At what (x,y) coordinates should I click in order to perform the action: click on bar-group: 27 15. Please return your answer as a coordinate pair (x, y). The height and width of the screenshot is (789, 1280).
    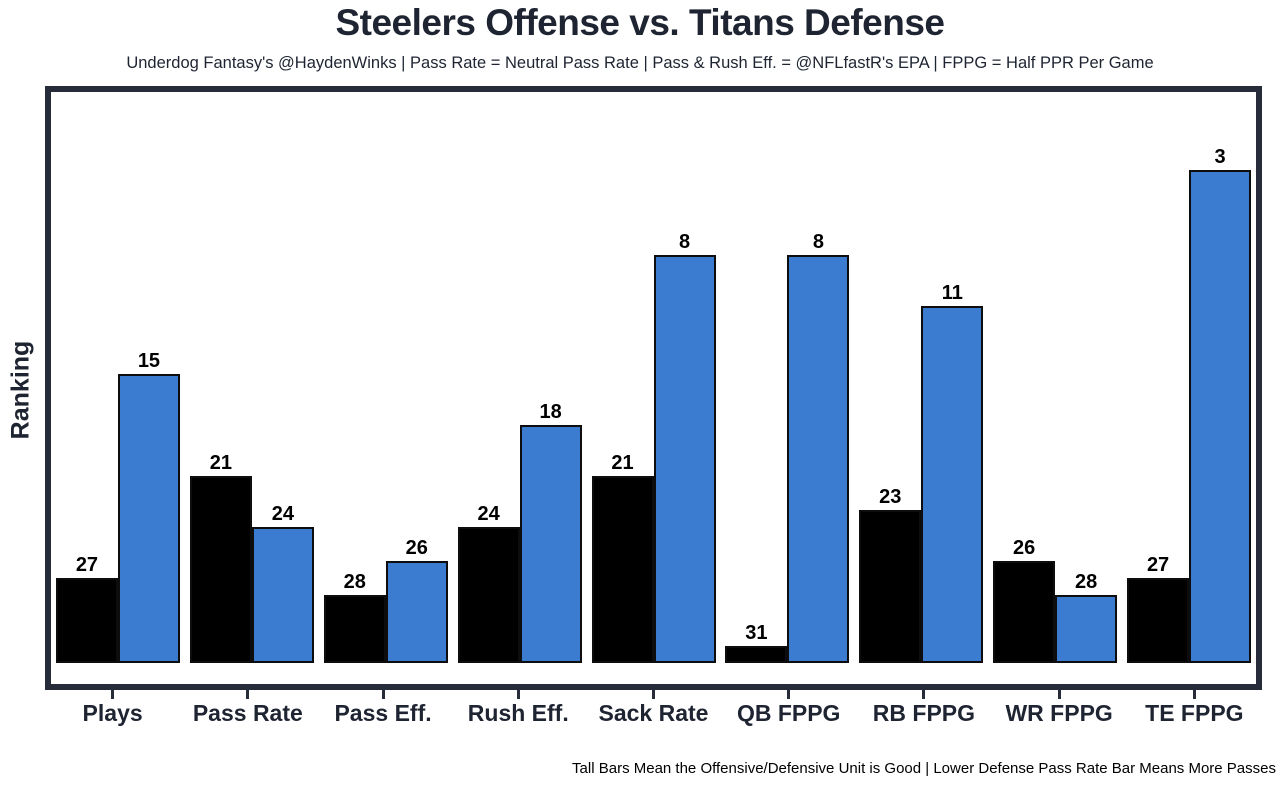
    Looking at the image, I should click on (118, 377).